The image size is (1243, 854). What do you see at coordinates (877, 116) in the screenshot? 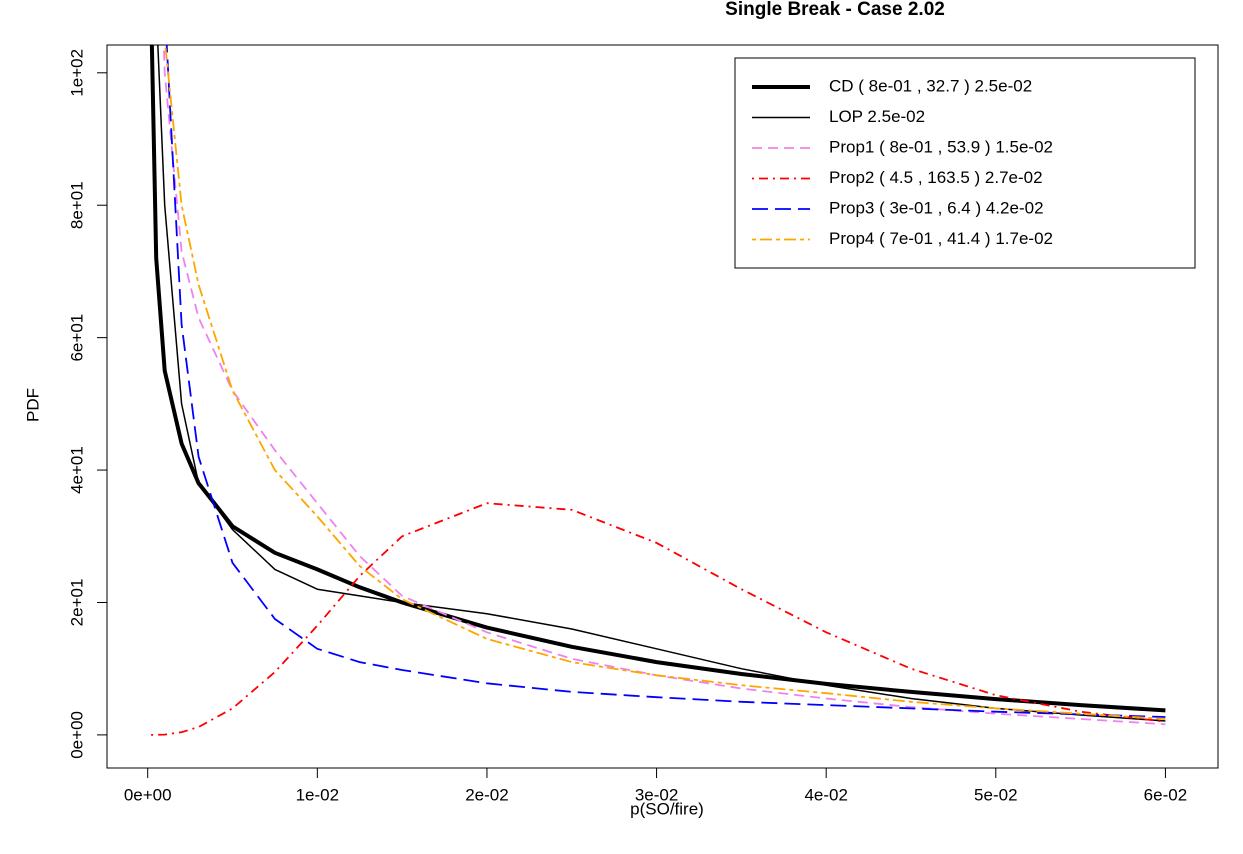
I see `legend-label: LOP 2.5e-02` at bounding box center [877, 116].